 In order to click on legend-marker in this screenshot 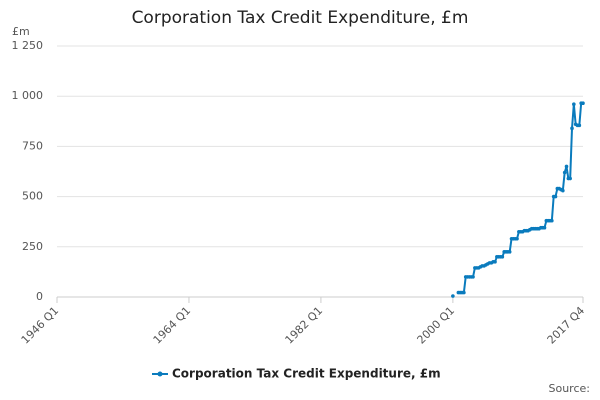, I will do `click(160, 374)`.